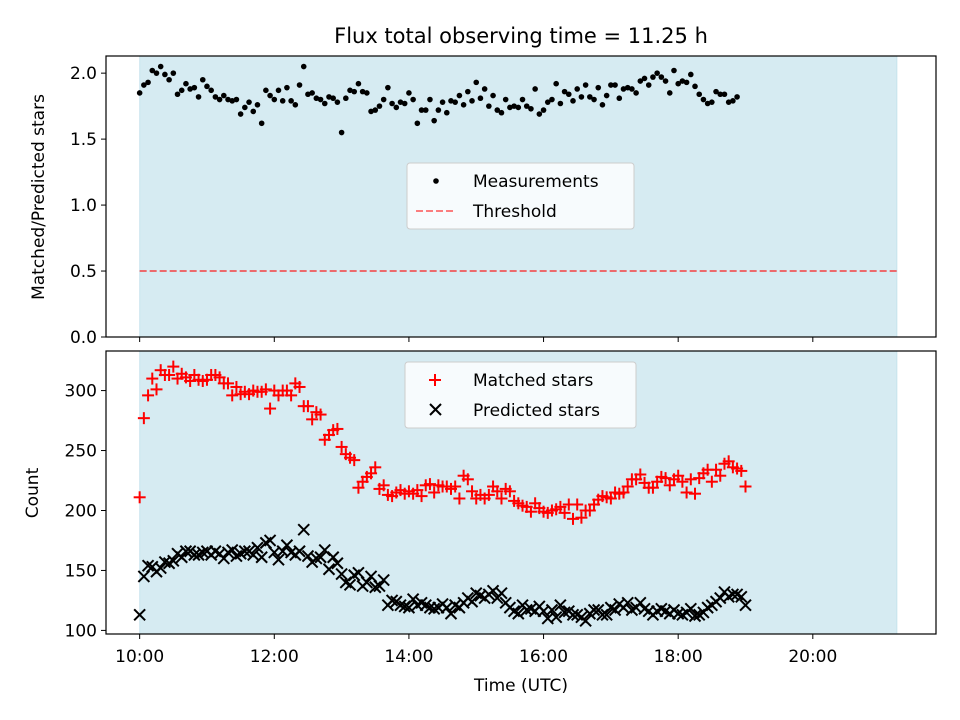 The width and height of the screenshot is (960, 720). What do you see at coordinates (543, 657) in the screenshot?
I see `x-tick-label: 16:00` at bounding box center [543, 657].